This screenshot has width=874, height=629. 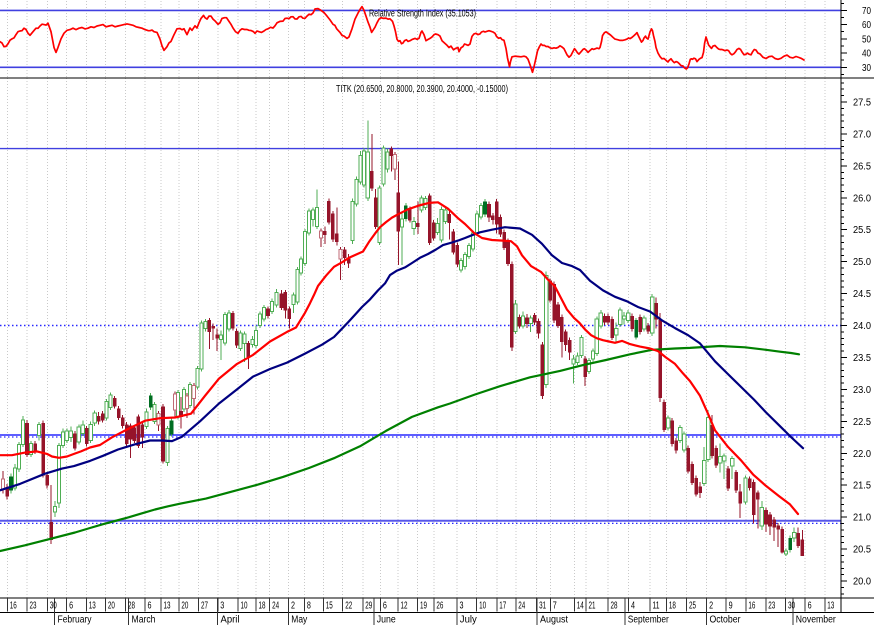 What do you see at coordinates (866, 11) in the screenshot?
I see `svg-text: 70` at bounding box center [866, 11].